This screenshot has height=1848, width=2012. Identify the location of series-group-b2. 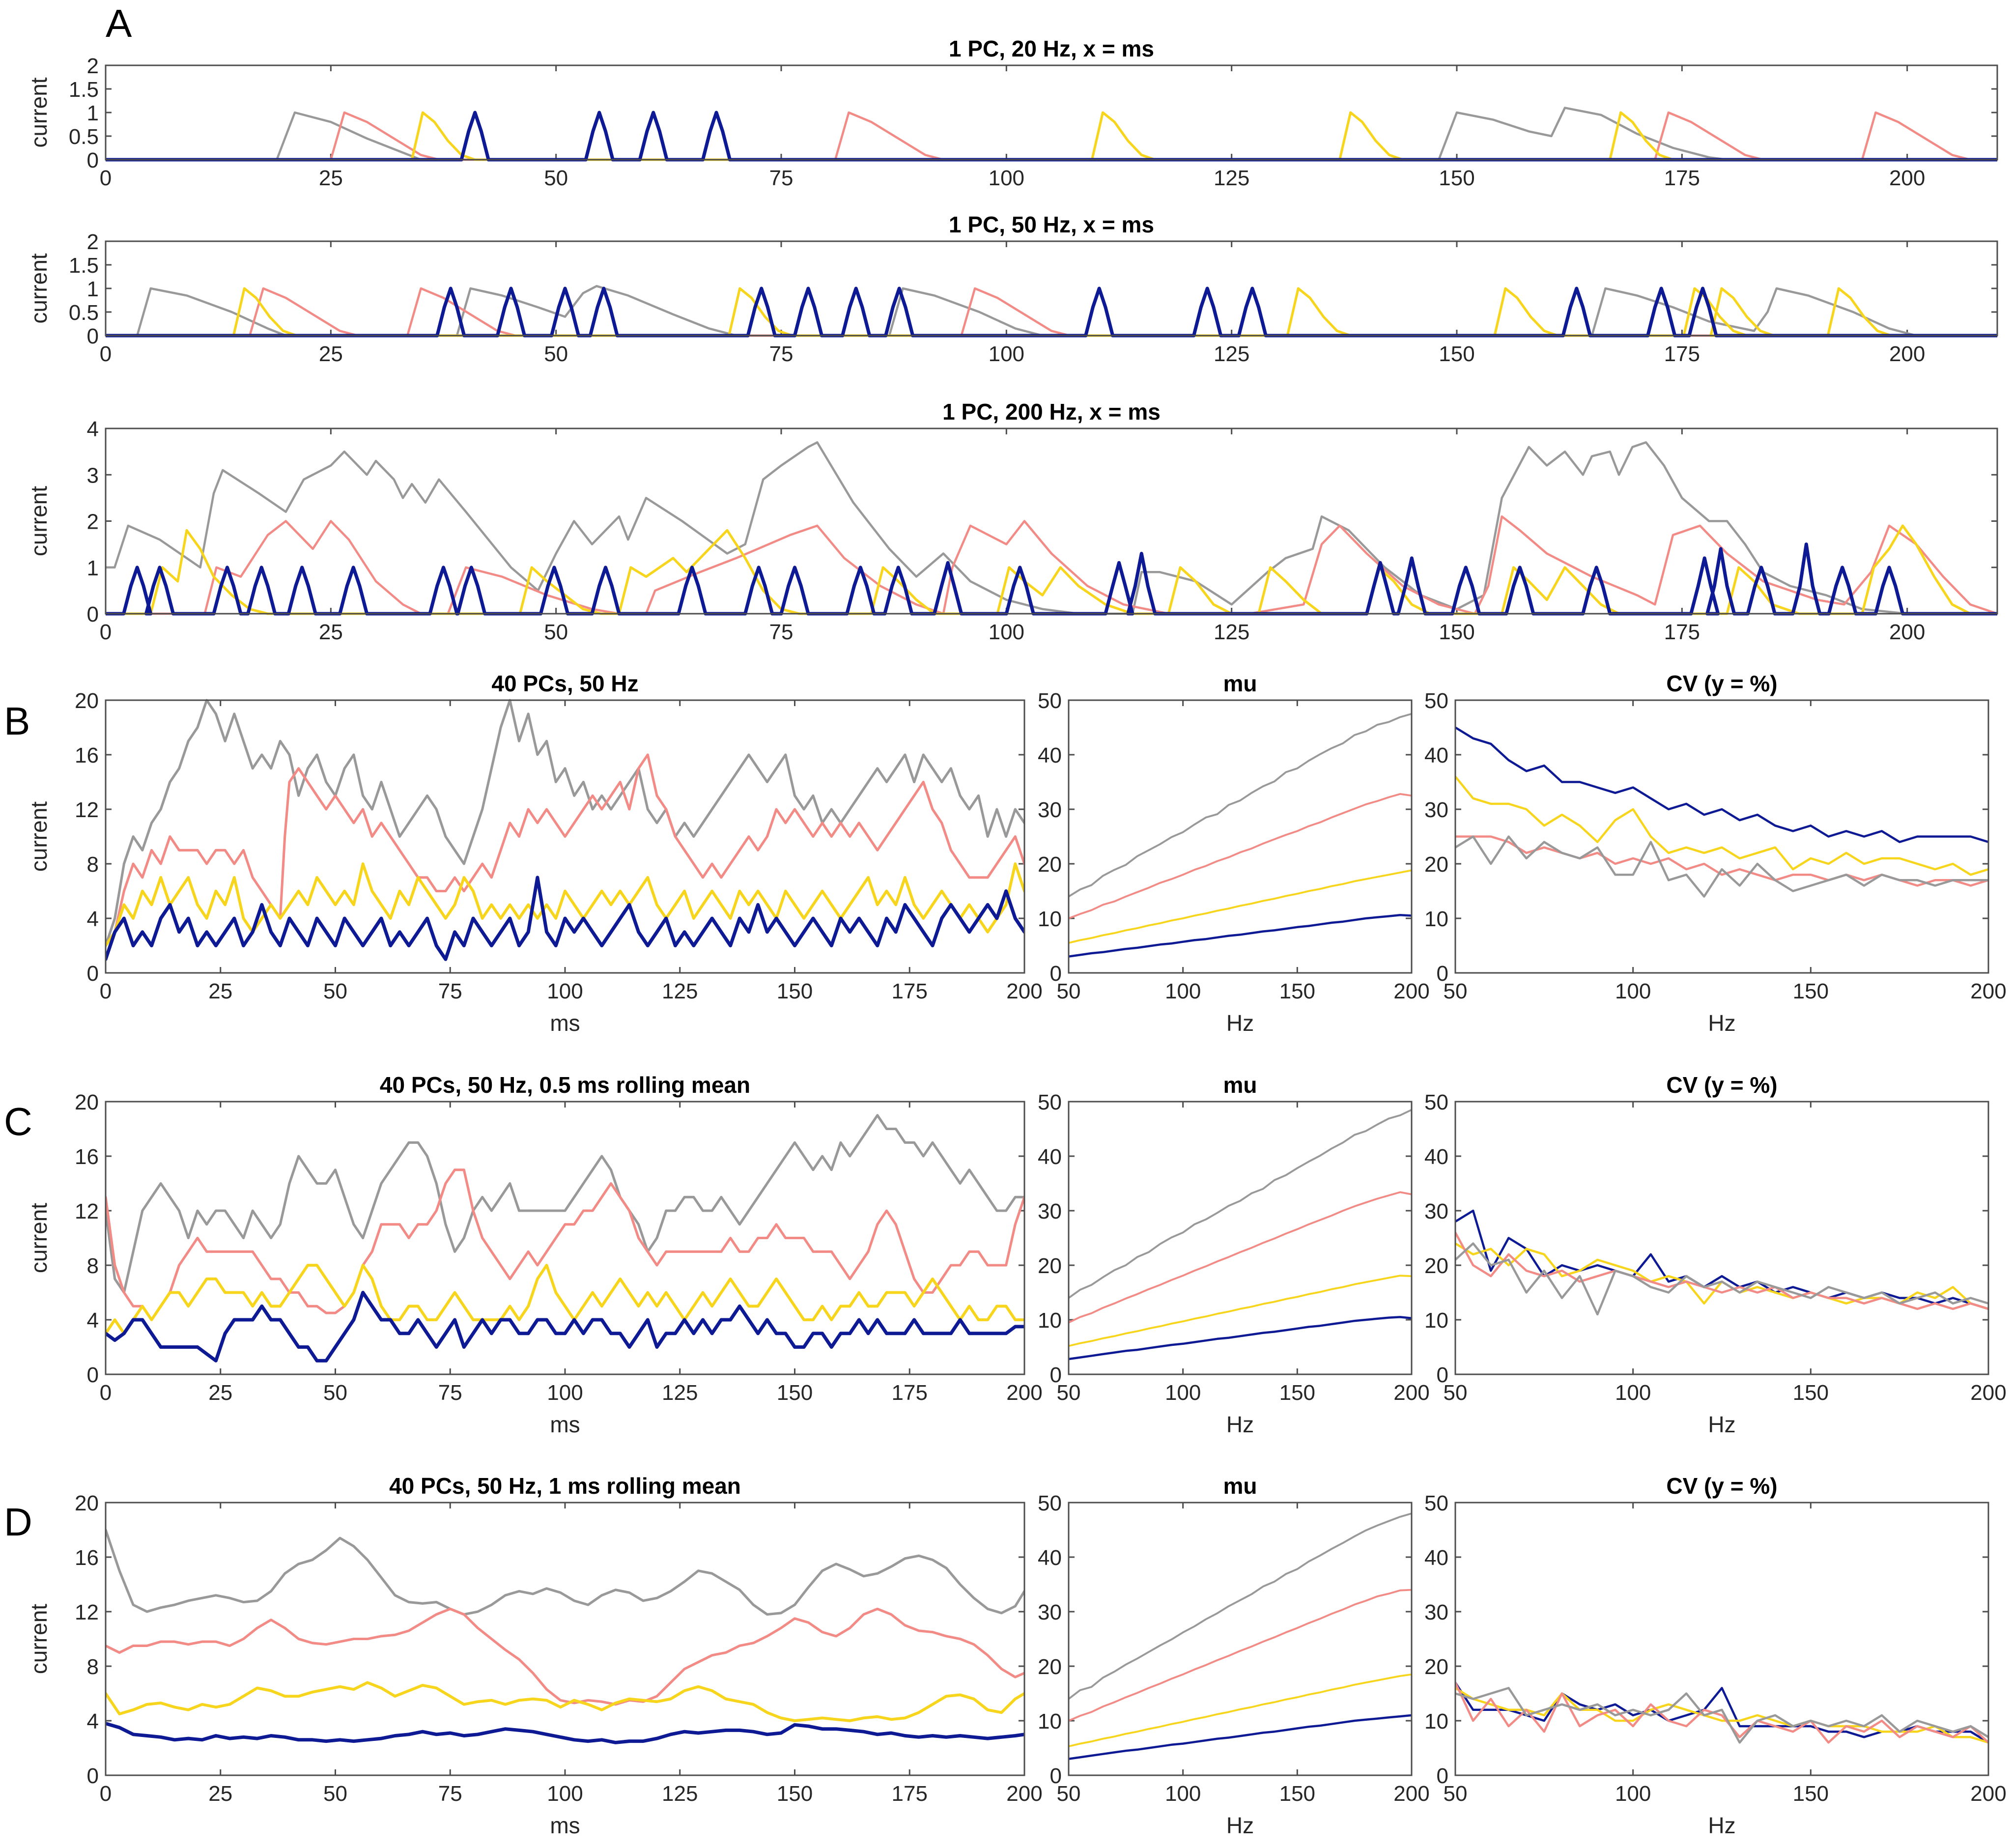
(1240, 835).